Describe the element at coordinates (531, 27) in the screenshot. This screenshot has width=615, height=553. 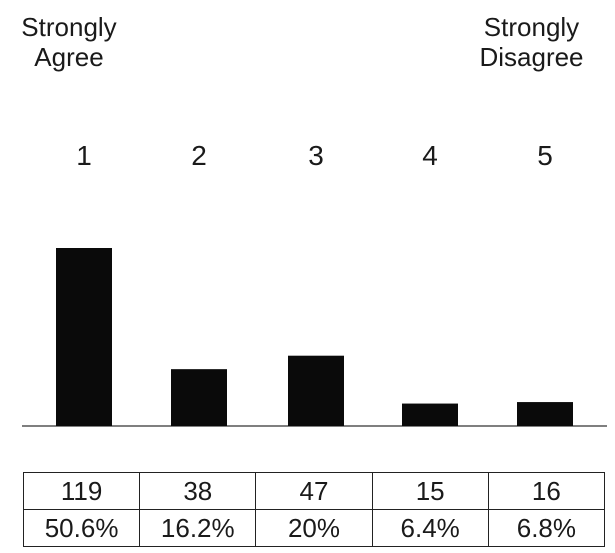
I see `strongly-disagree-line1: Strongly` at that location.